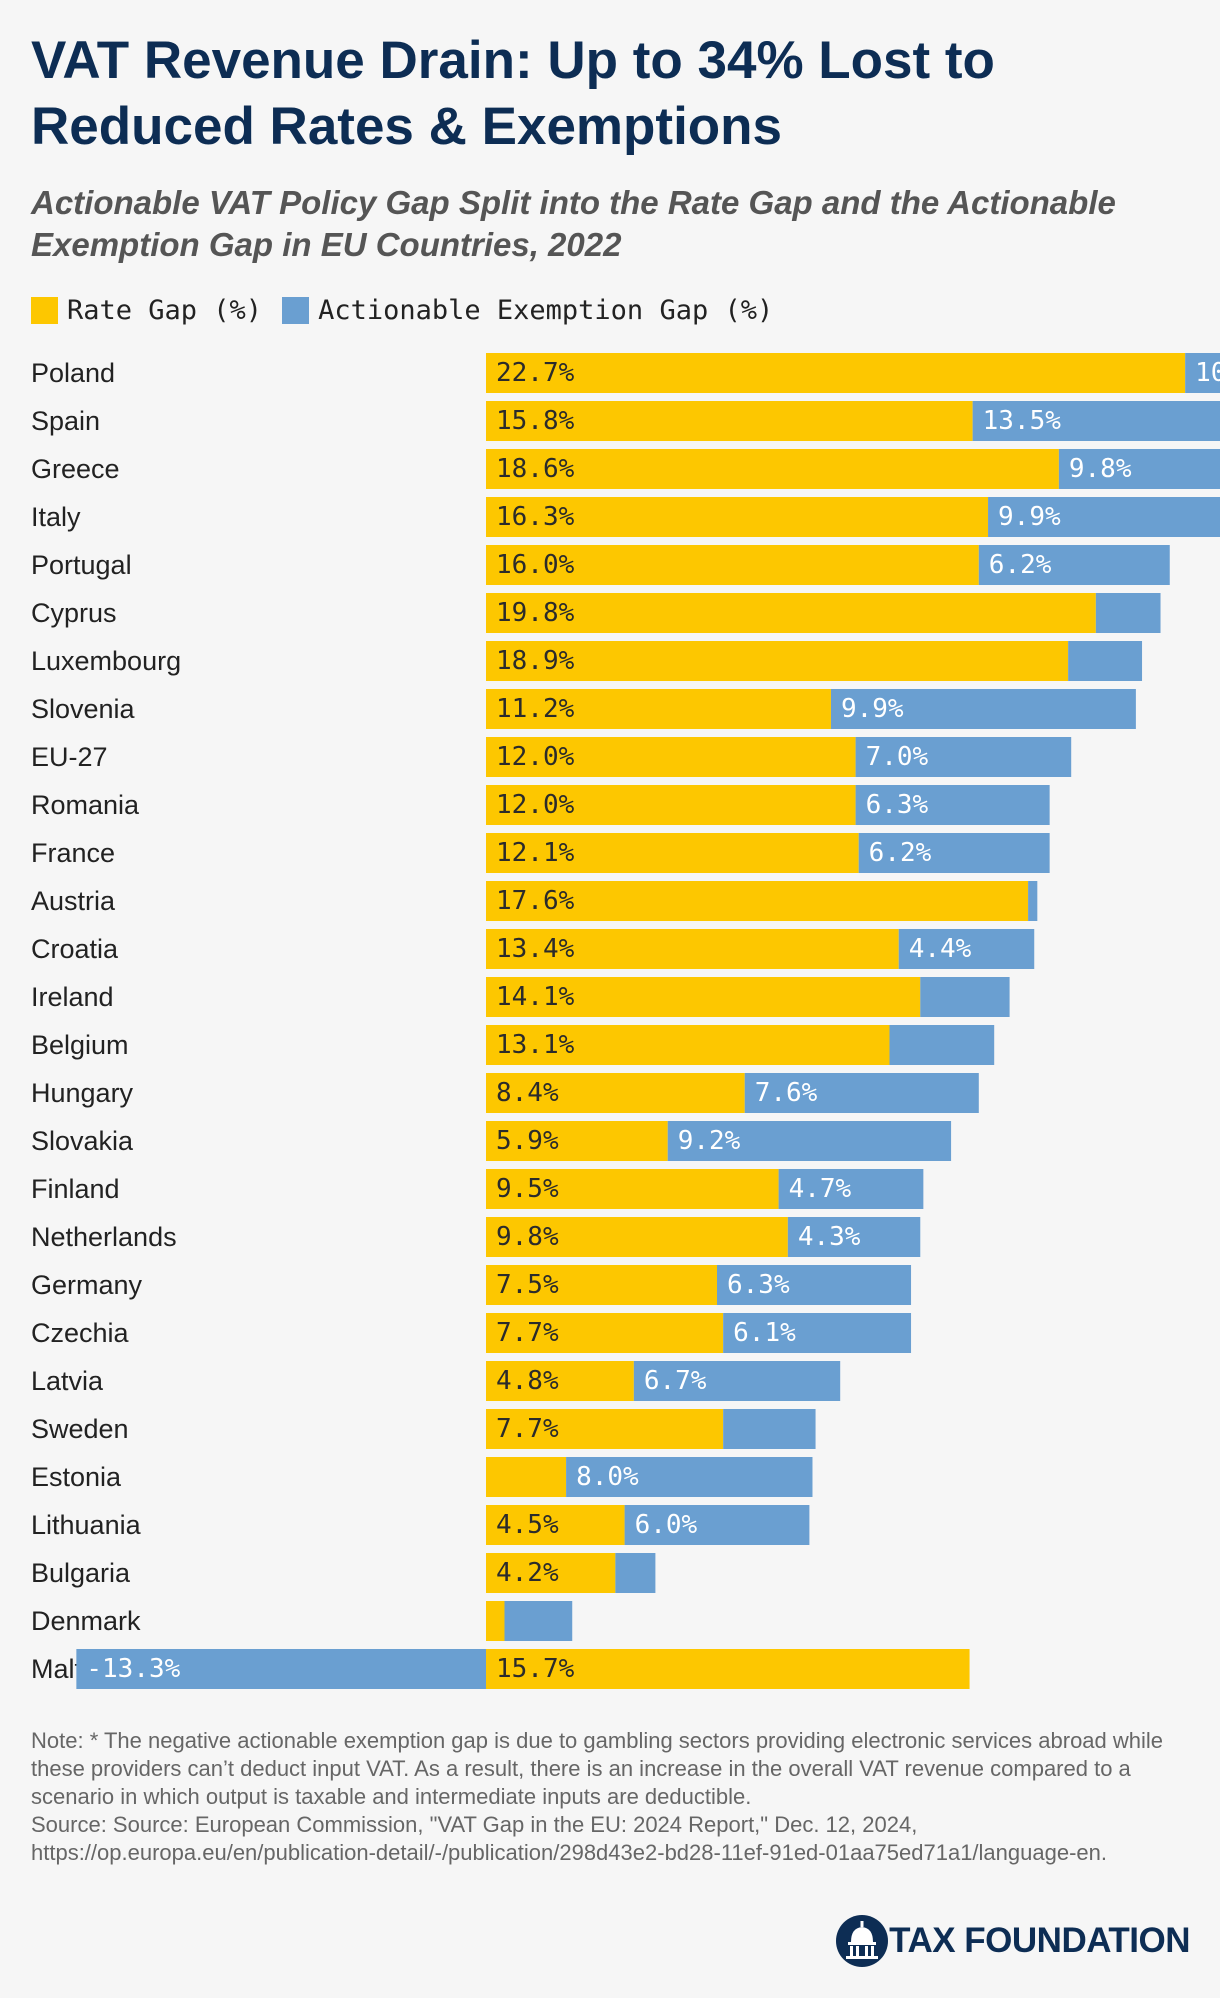  I want to click on data-label-exemption-gap-slovenia: 9.9%, so click(872, 709).